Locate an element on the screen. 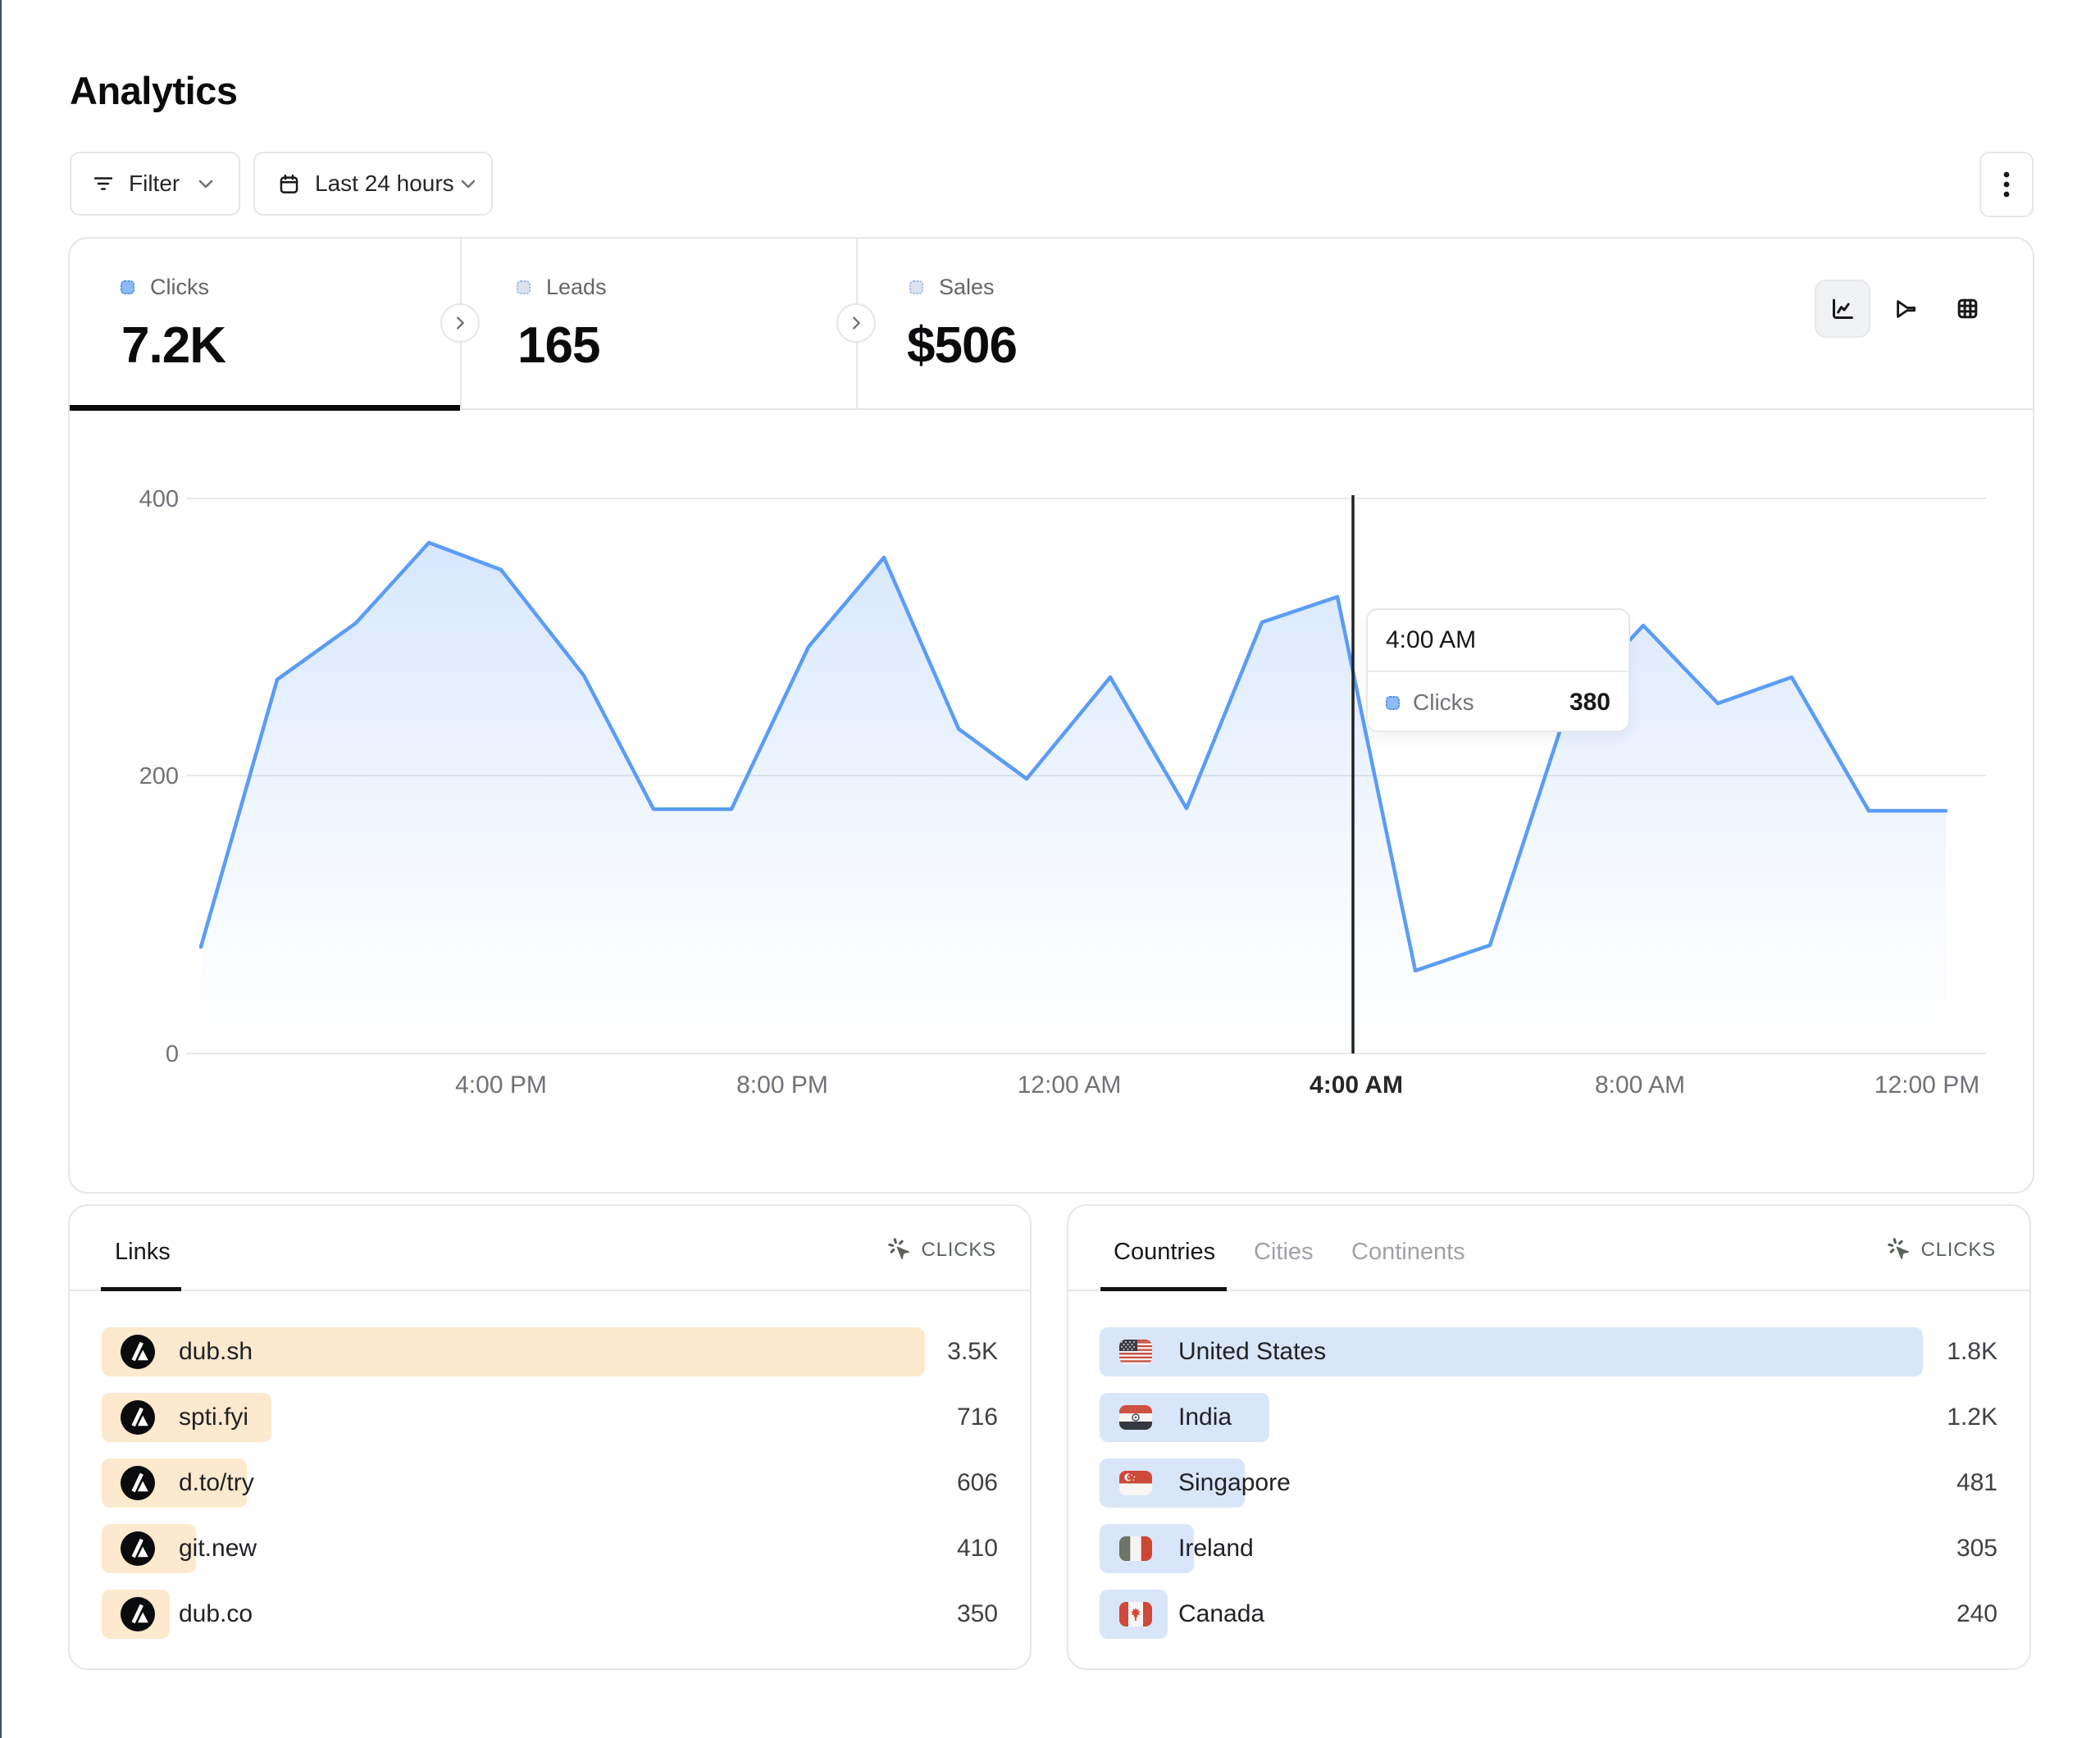 This screenshot has height=1738, width=2100. svg-text: 8:00 AM is located at coordinates (1640, 1085).